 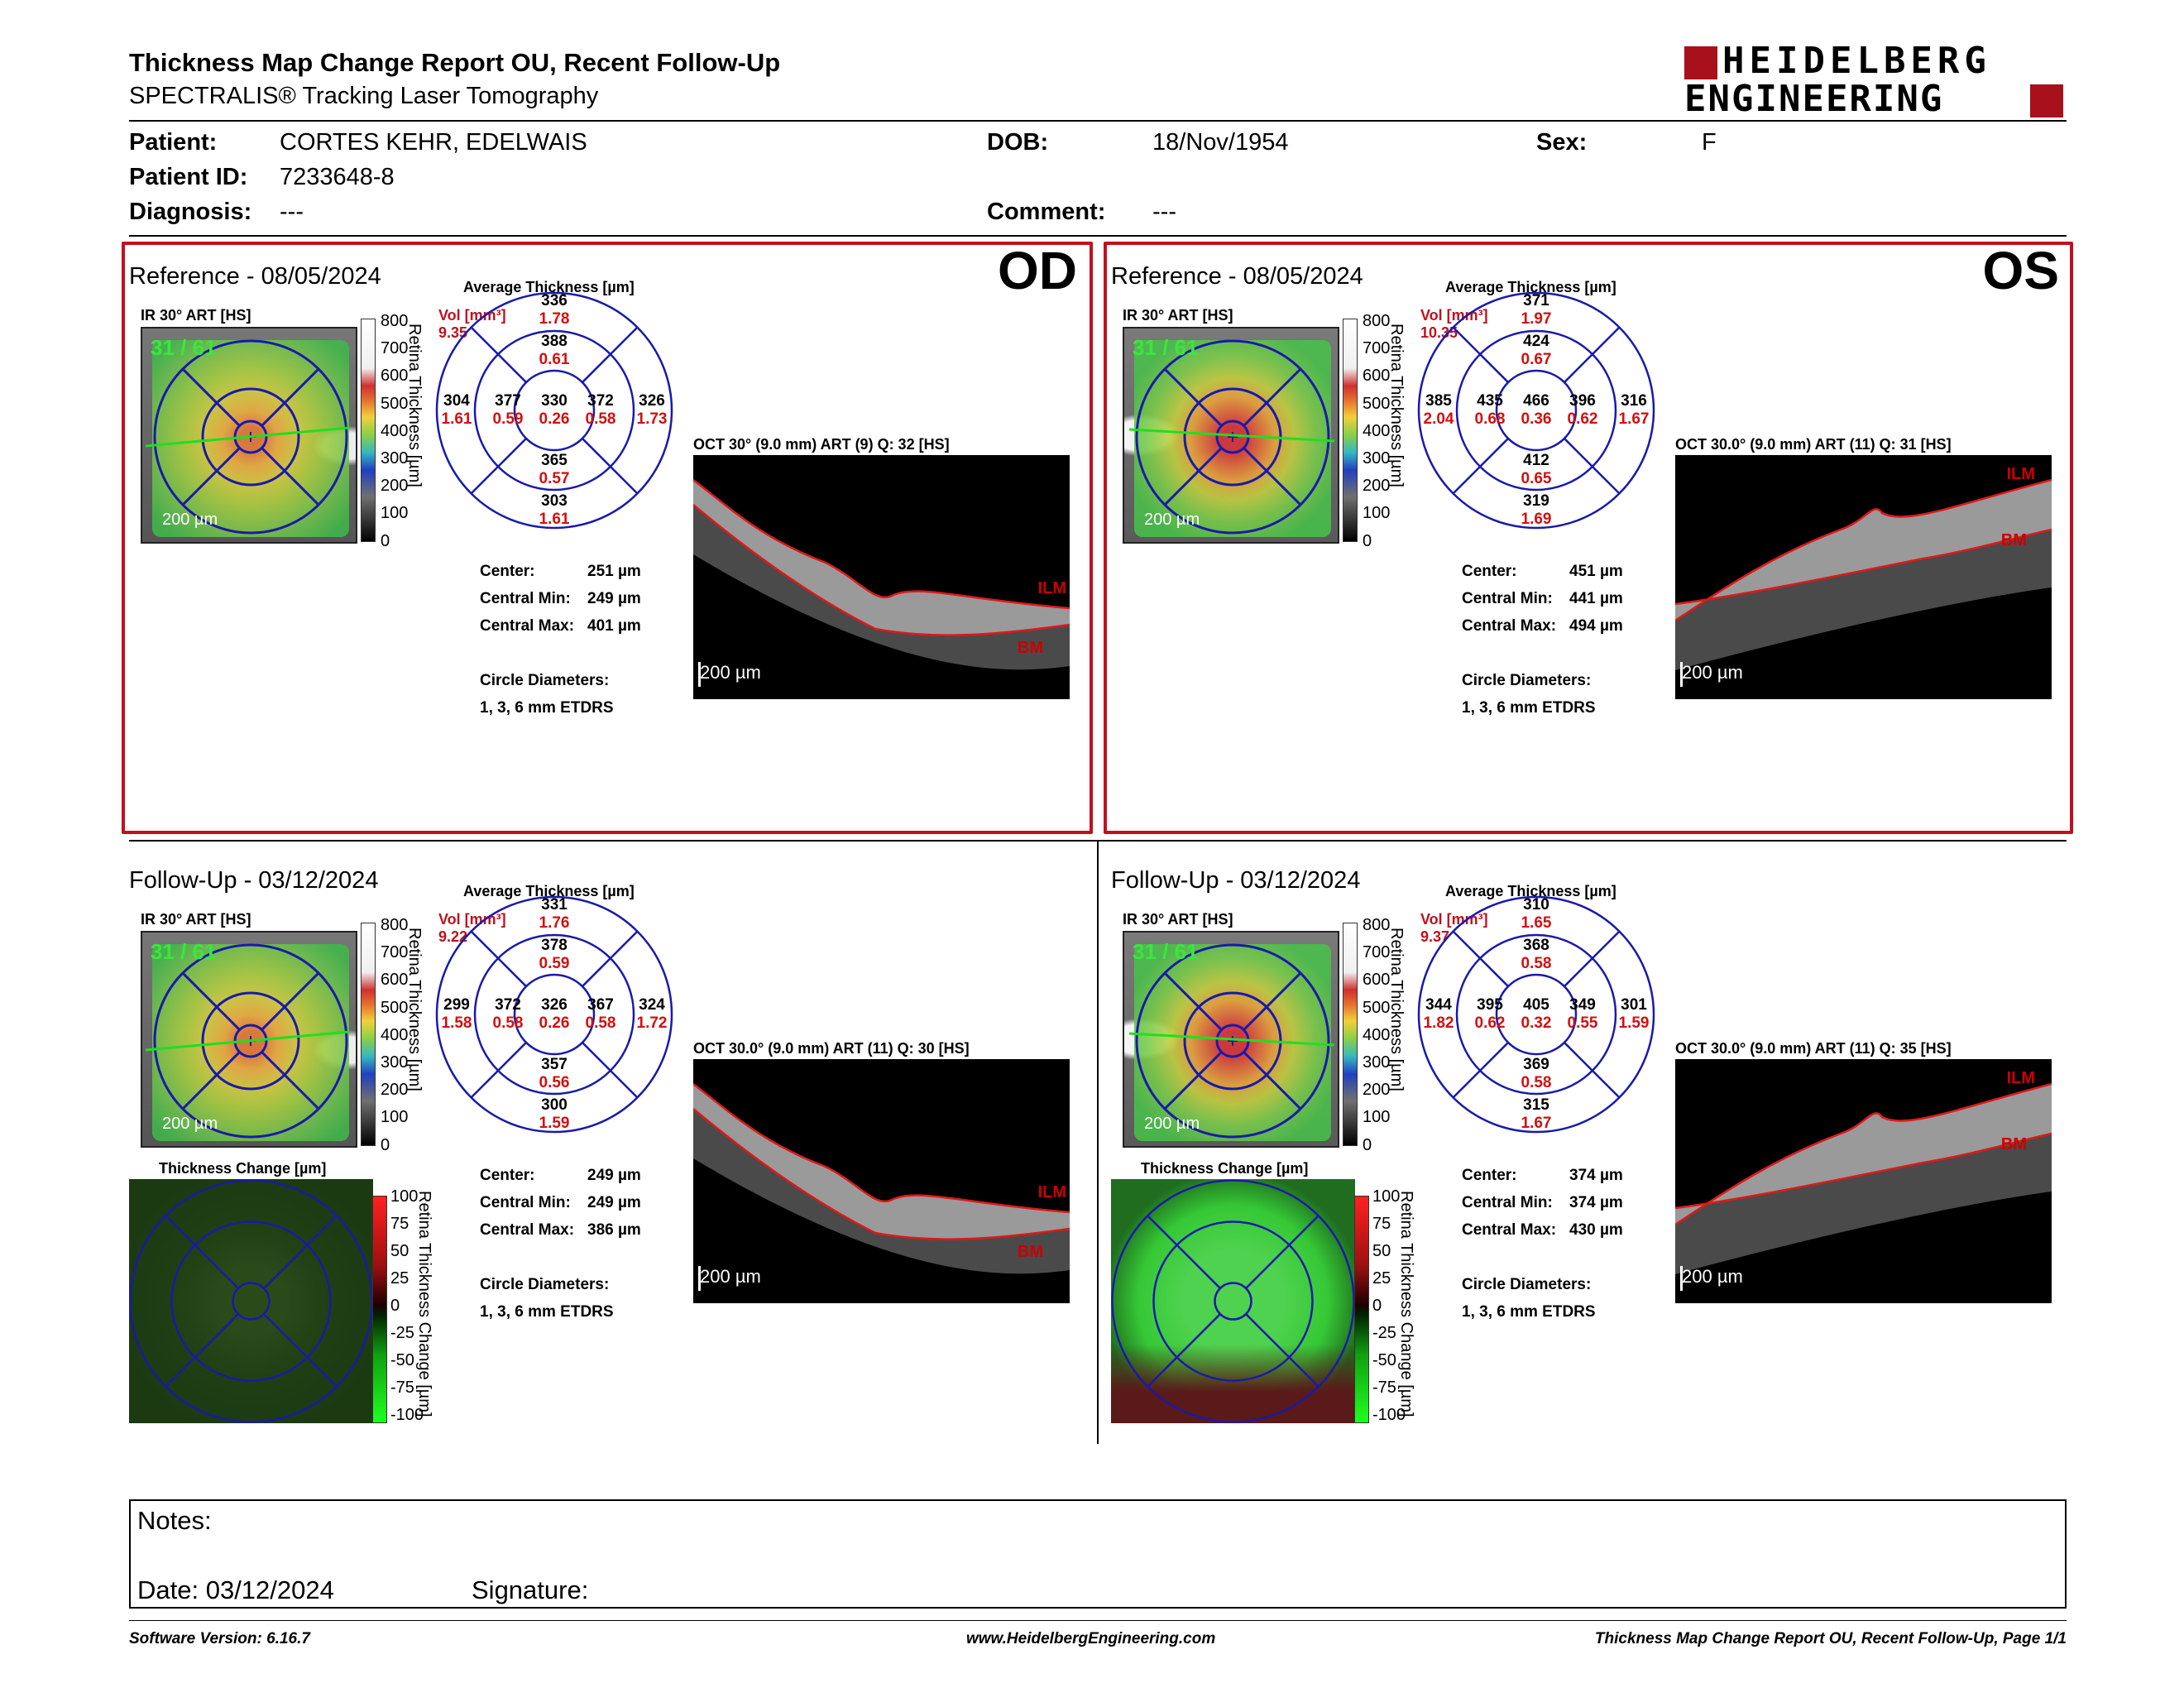 What do you see at coordinates (554, 945) in the screenshot?
I see `sector-thickness: 378` at bounding box center [554, 945].